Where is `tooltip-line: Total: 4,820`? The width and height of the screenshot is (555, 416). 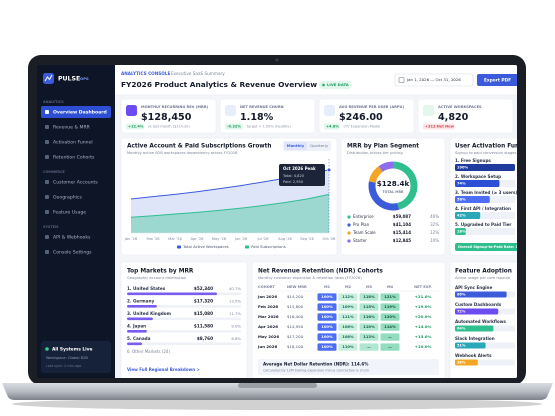 tooltip-line: Total: 4,820 is located at coordinates (293, 176).